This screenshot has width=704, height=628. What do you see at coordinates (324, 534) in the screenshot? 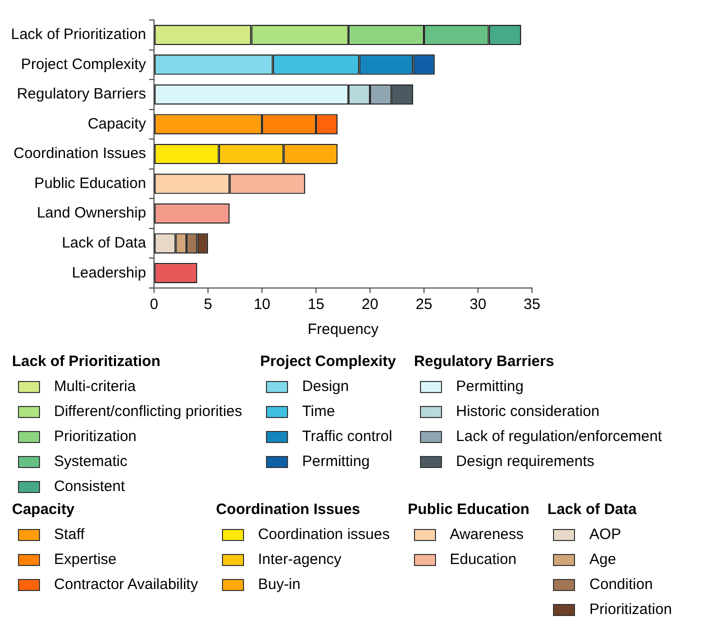
I see `legend-label: Coordination issues` at bounding box center [324, 534].